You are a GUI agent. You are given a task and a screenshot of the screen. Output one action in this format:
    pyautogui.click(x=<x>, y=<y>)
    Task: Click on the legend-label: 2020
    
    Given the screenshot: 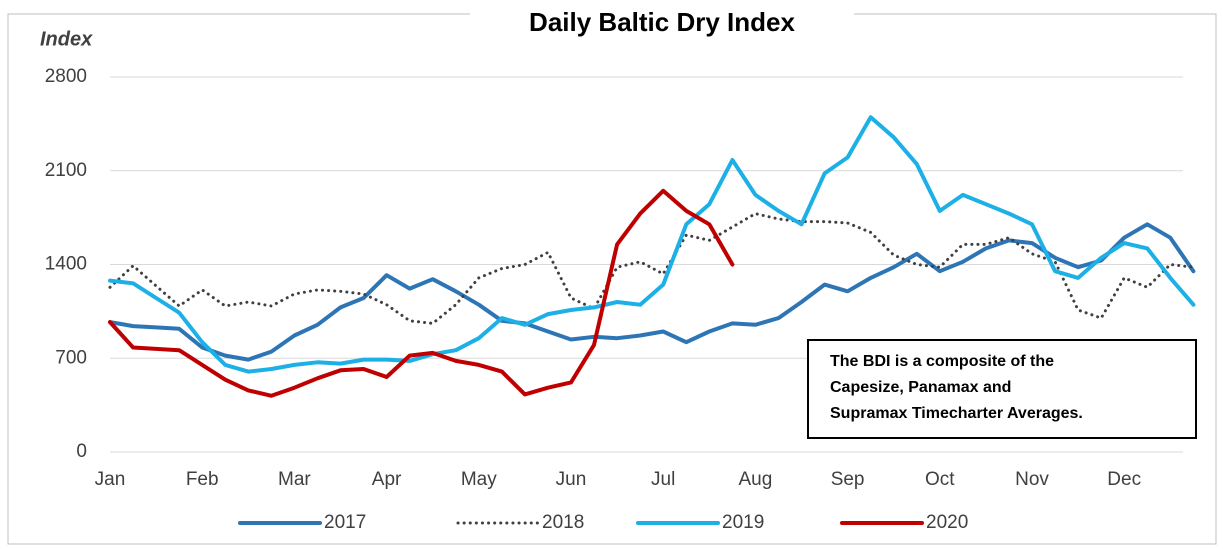 What is the action you would take?
    pyautogui.click(x=947, y=522)
    